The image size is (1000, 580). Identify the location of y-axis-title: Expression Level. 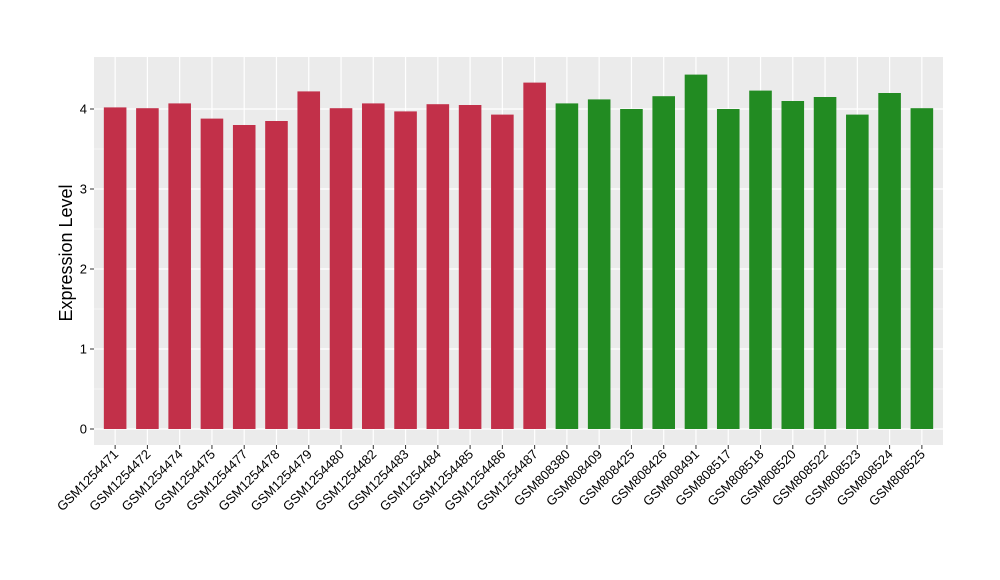
(66, 252).